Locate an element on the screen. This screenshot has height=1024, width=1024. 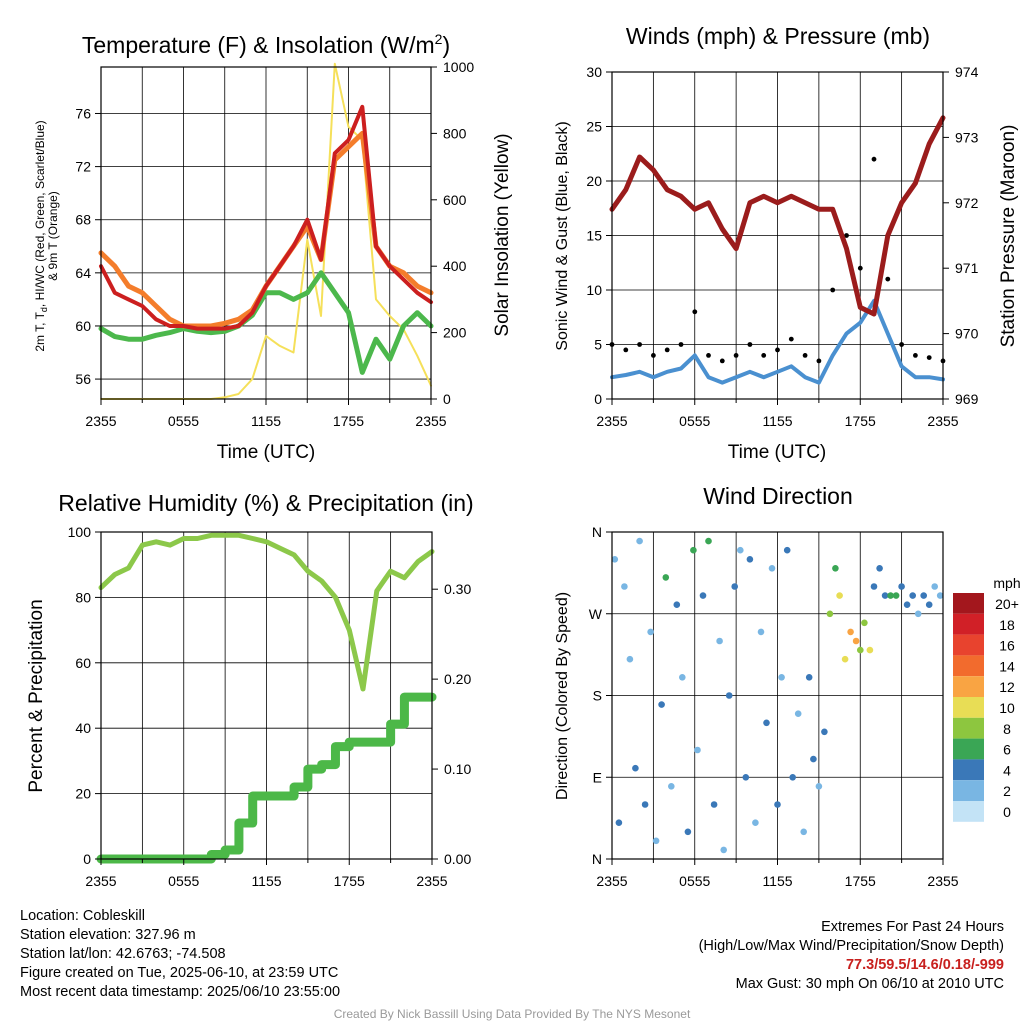
legend-label: 10 is located at coordinates (1007, 708).